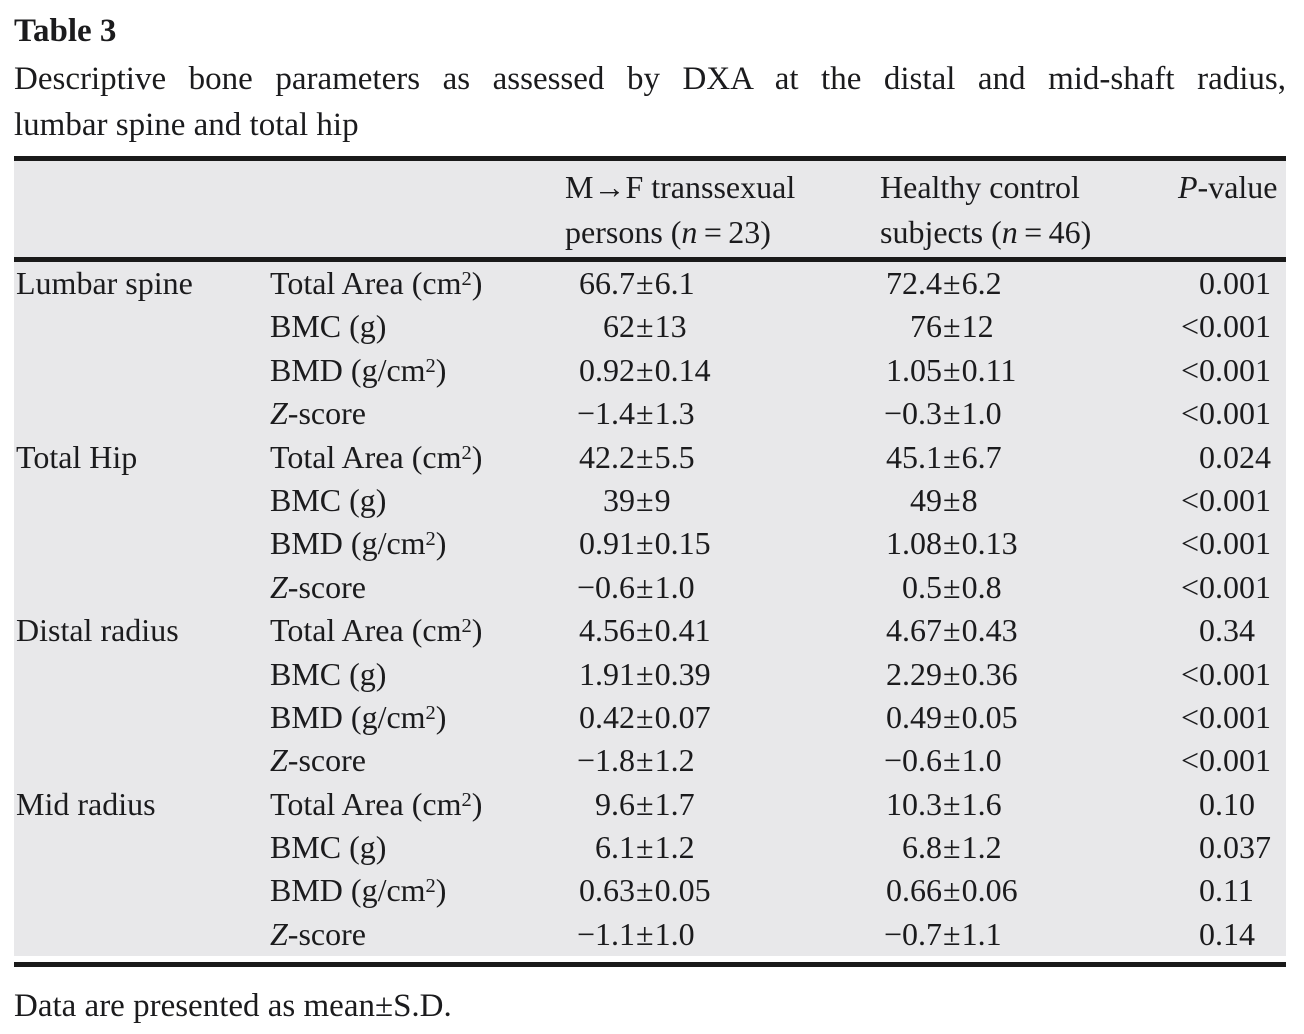  I want to click on table-footnote: Data are presented as mean±S.D., so click(233, 1006).